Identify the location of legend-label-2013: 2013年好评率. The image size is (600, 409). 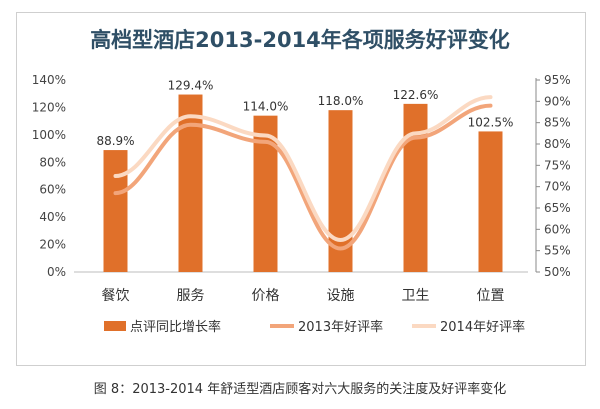
(340, 327).